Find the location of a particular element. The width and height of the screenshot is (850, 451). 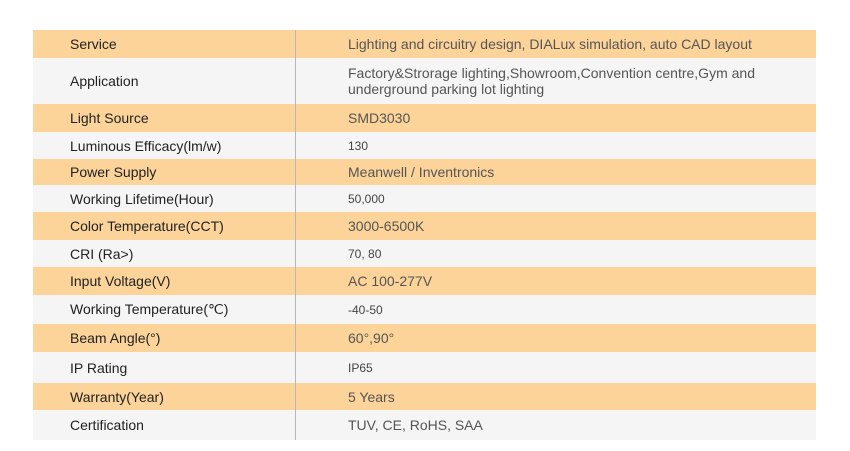

row-label: Certification is located at coordinates (107, 425).